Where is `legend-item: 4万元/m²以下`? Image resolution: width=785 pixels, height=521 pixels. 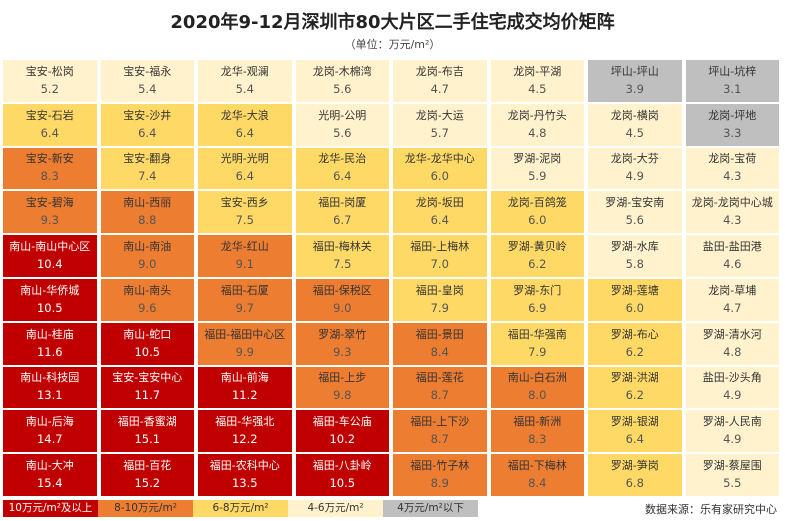
legend-item: 4万元/m²以下 is located at coordinates (430, 508).